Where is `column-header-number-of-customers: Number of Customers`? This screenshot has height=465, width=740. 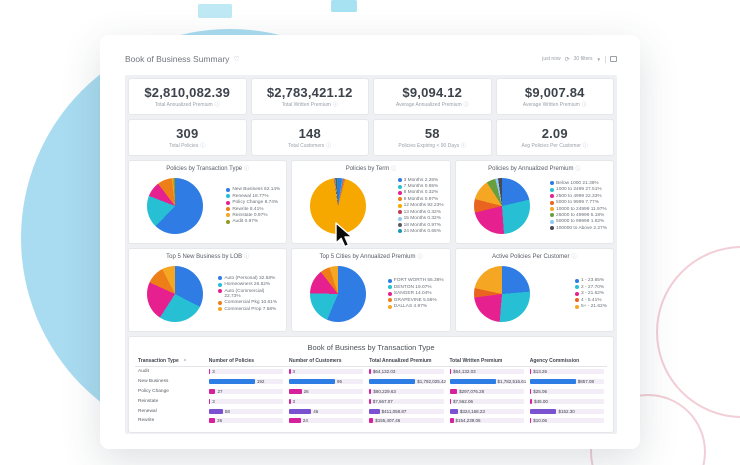 column-header-number-of-customers: Number of Customers is located at coordinates (326, 361).